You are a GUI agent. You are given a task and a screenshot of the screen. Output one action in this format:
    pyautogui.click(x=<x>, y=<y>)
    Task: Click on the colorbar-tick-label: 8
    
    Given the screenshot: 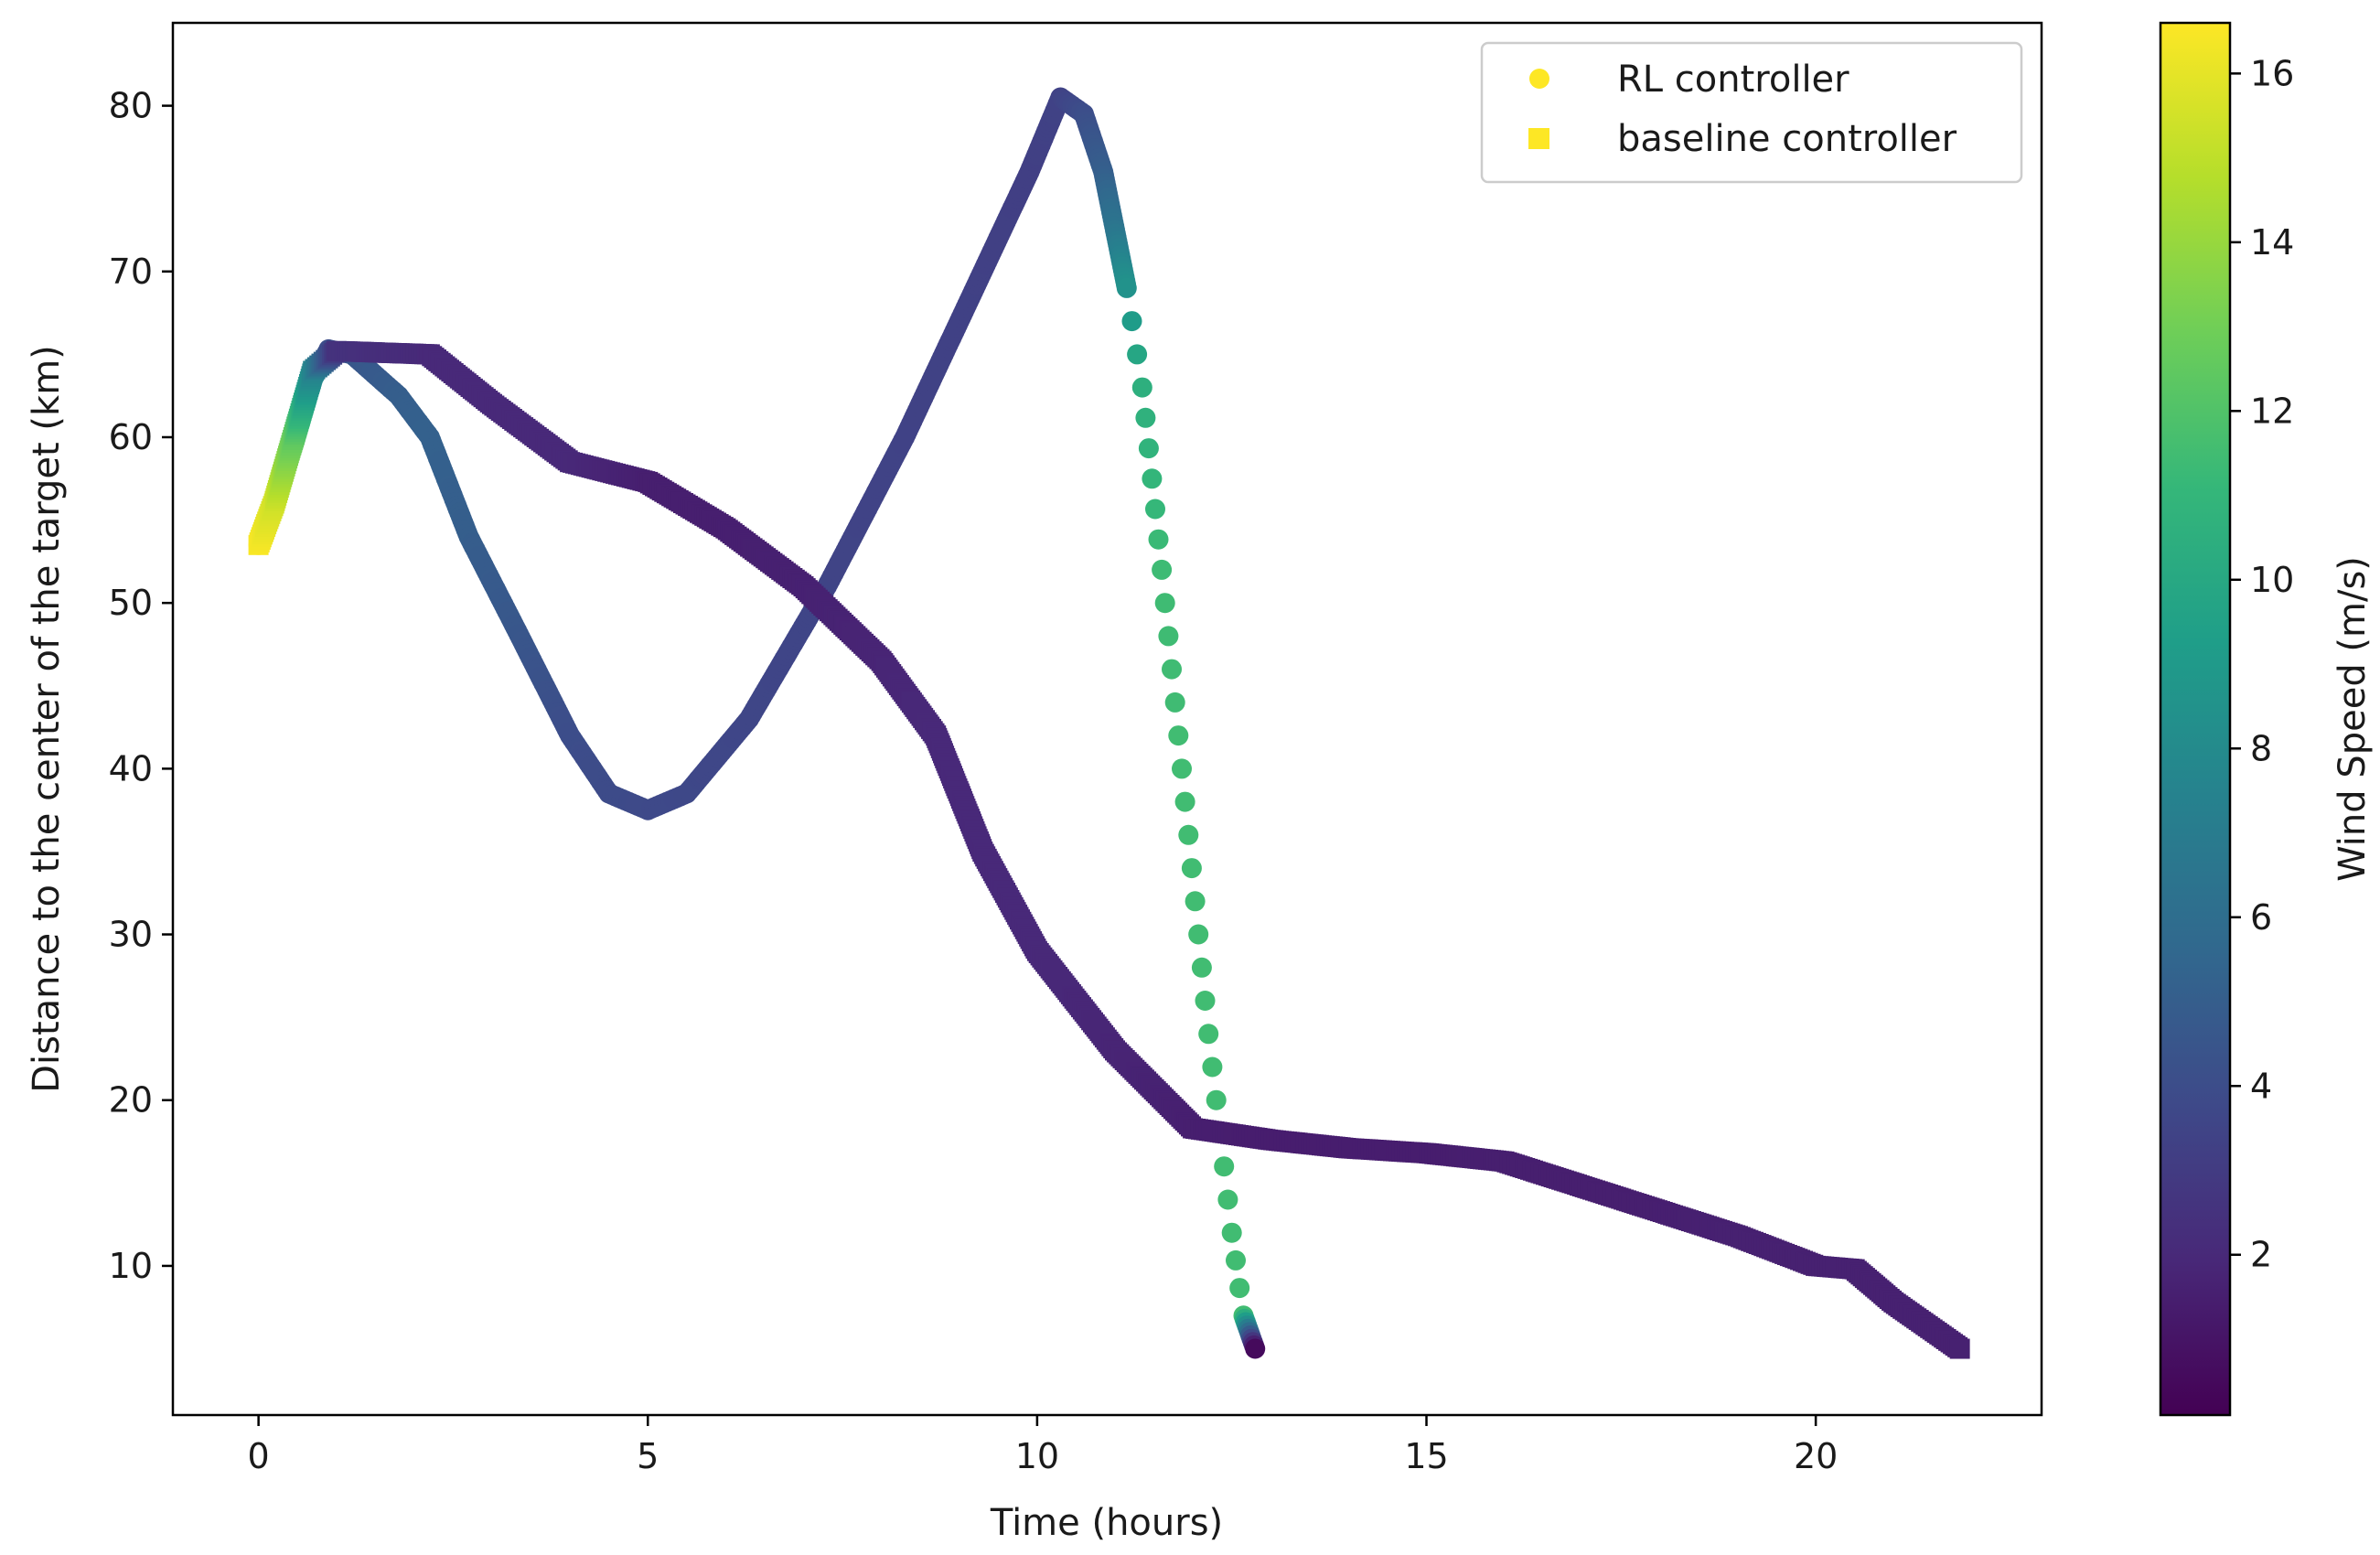 What is the action you would take?
    pyautogui.click(x=2261, y=748)
    